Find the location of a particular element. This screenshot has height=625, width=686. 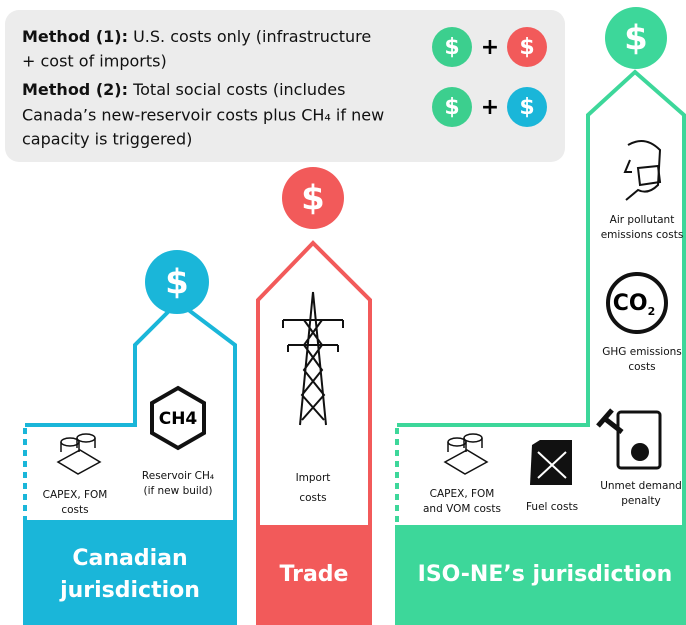

coin-icon is located at coordinates (640, 452).